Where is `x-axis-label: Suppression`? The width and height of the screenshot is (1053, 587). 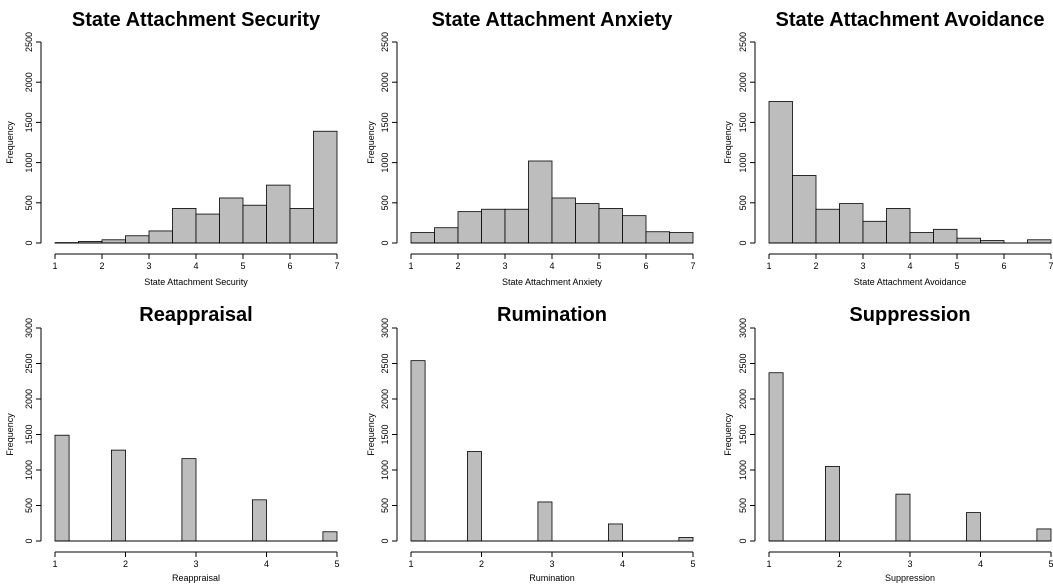
x-axis-label: Suppression is located at coordinates (910, 578).